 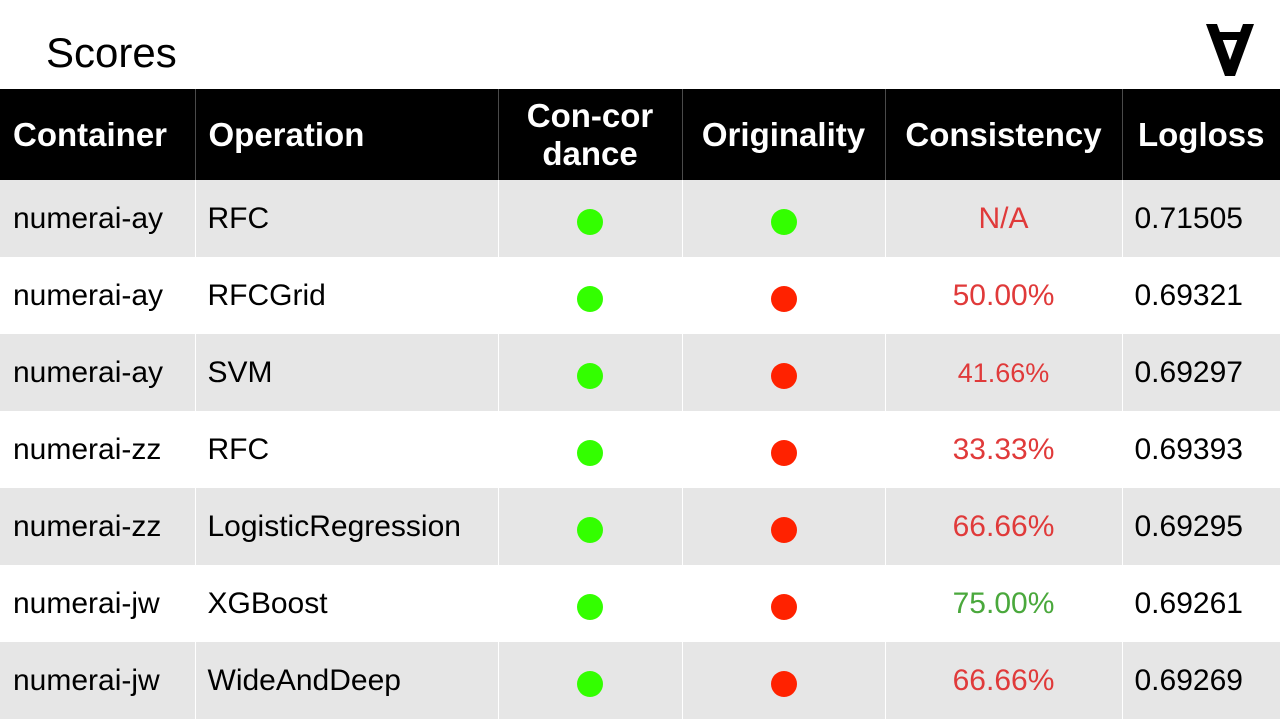 I want to click on cell-logloss: 0.69295, so click(x=1201, y=526).